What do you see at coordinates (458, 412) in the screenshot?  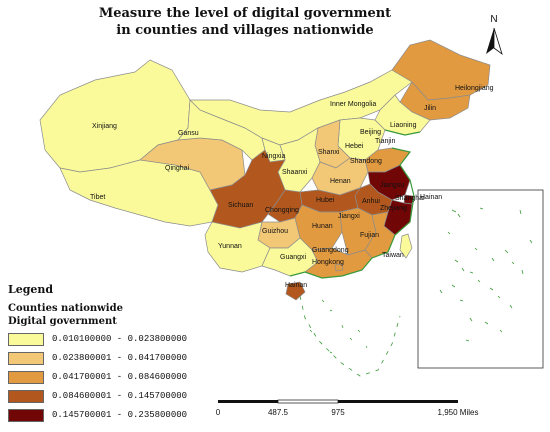 I see `scale-label: 1,950 Miles` at bounding box center [458, 412].